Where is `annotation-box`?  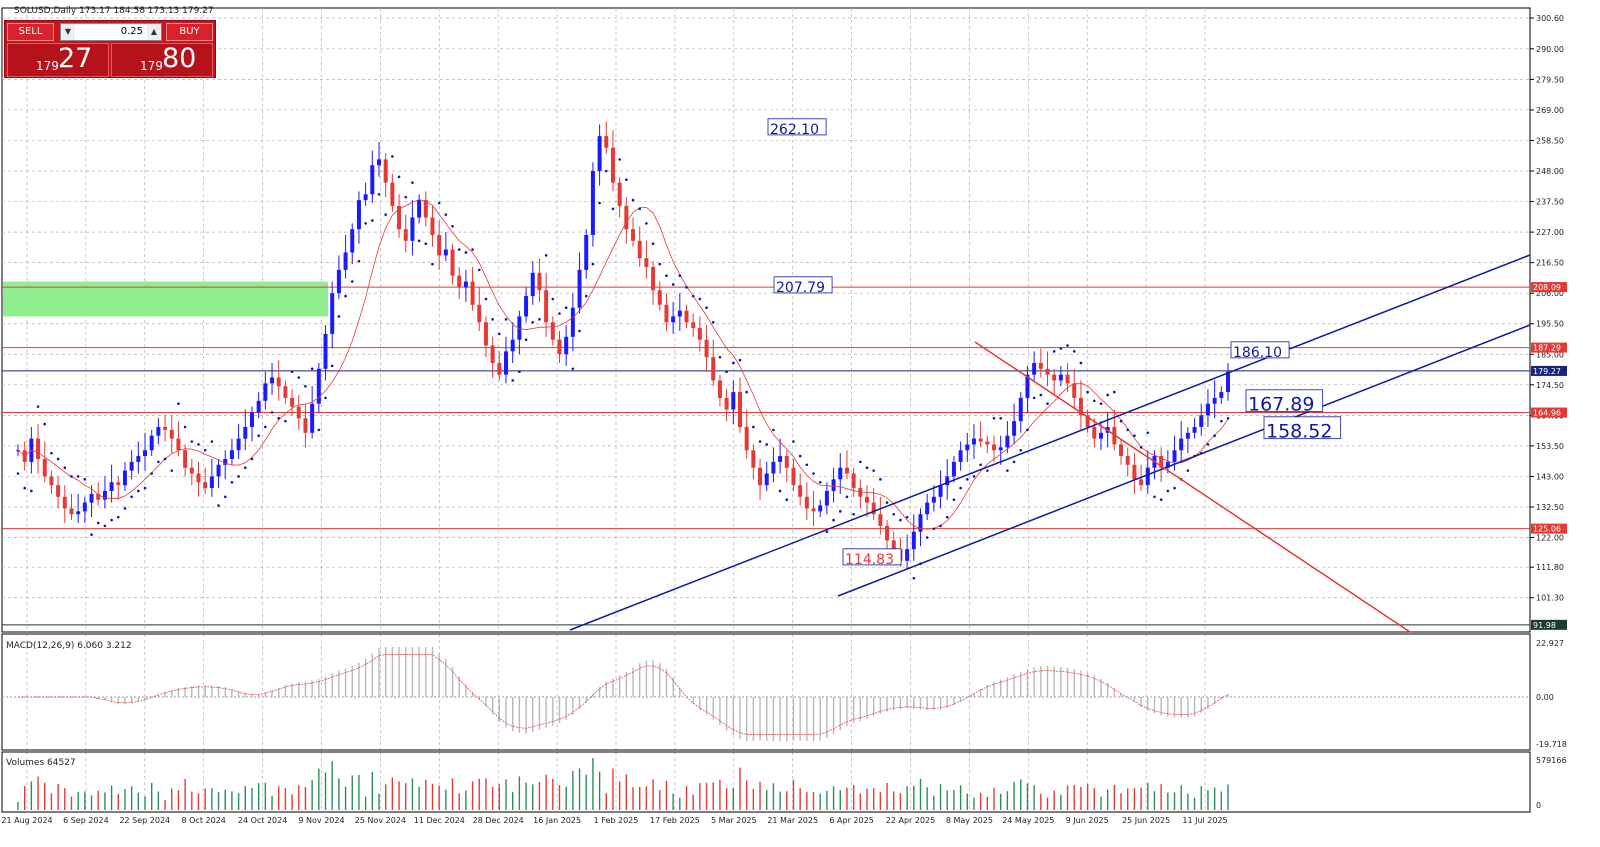
annotation-box is located at coordinates (872, 557).